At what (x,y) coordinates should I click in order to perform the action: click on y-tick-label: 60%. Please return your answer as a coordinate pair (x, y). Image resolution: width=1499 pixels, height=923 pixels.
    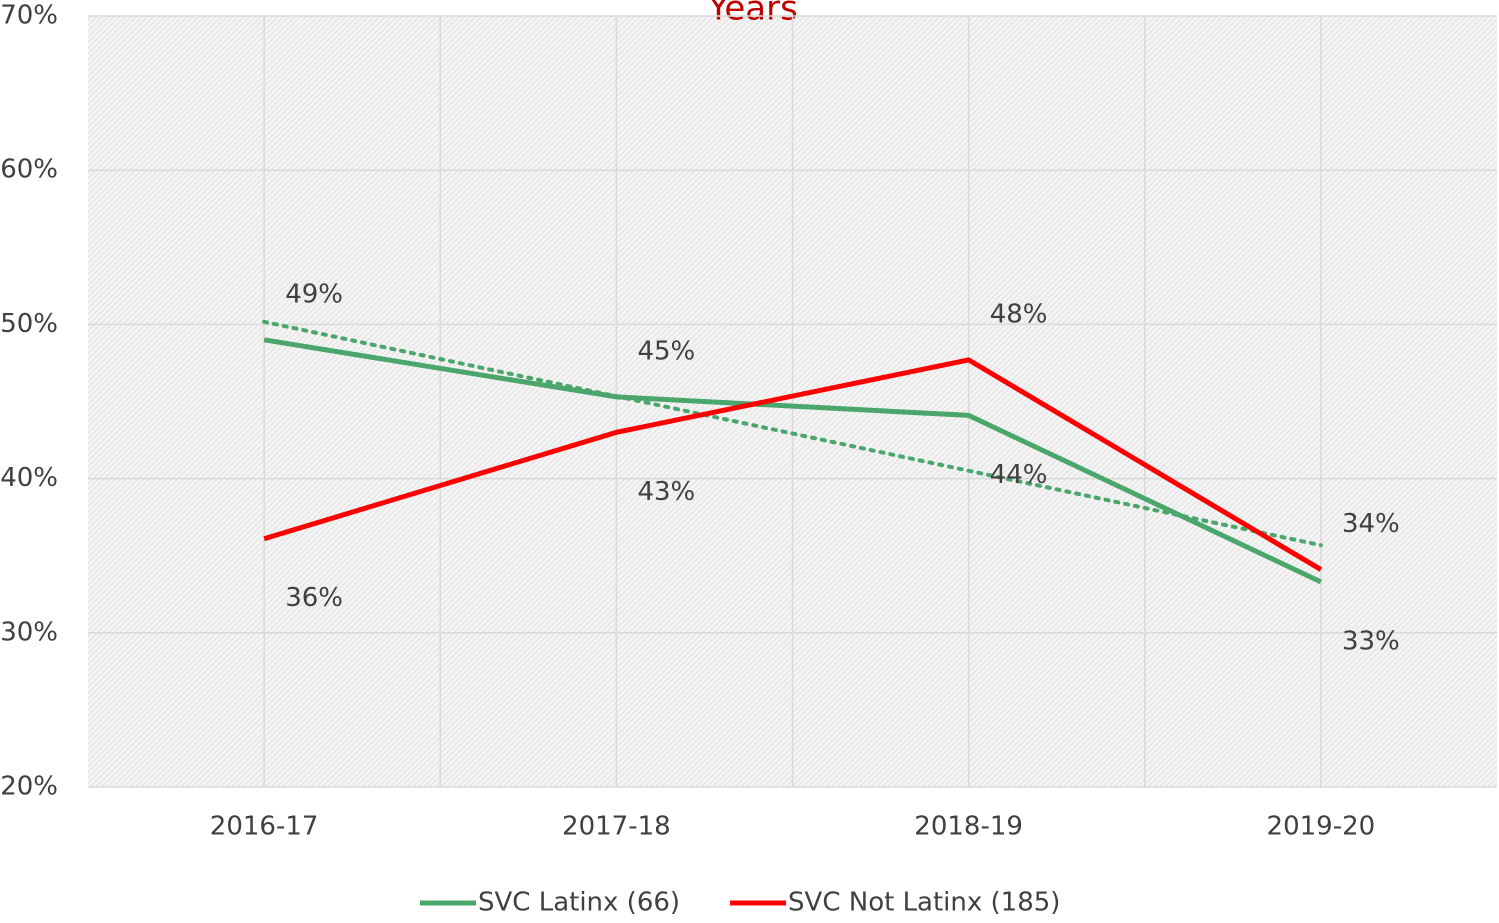
    Looking at the image, I should click on (29, 170).